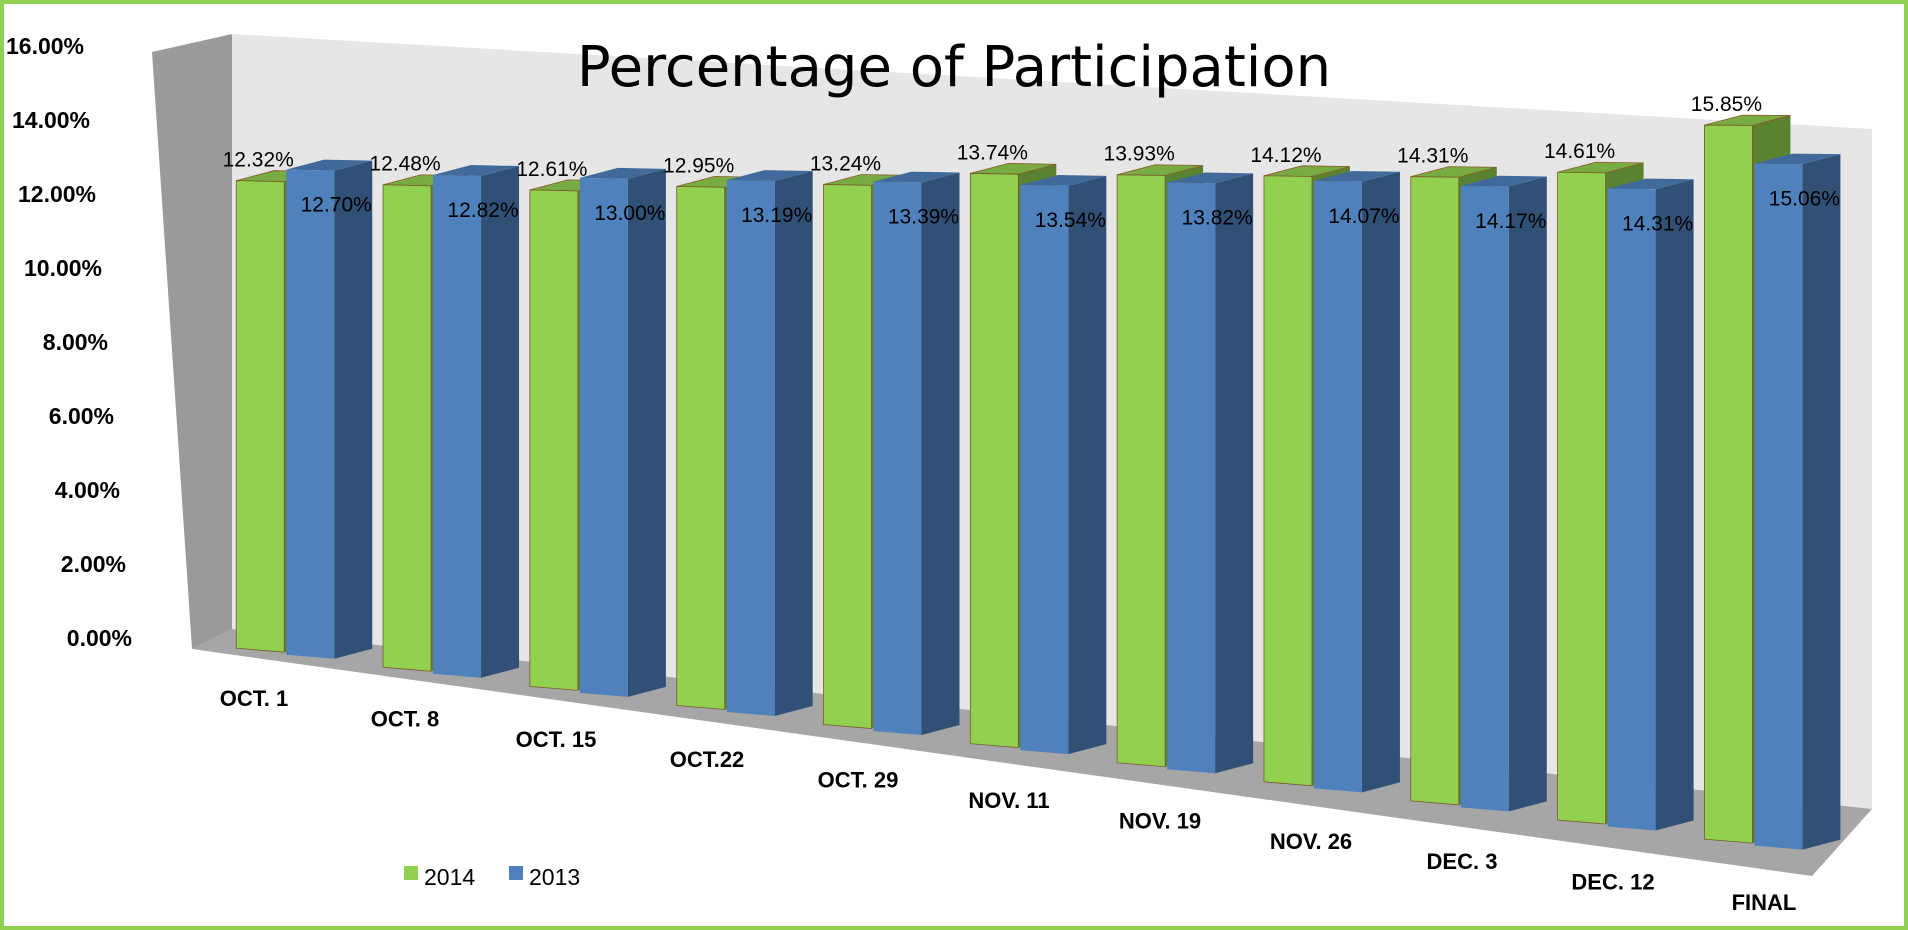 The image size is (1908, 930). Describe the element at coordinates (1726, 104) in the screenshot. I see `data-label-2014-11: 15.85%` at that location.